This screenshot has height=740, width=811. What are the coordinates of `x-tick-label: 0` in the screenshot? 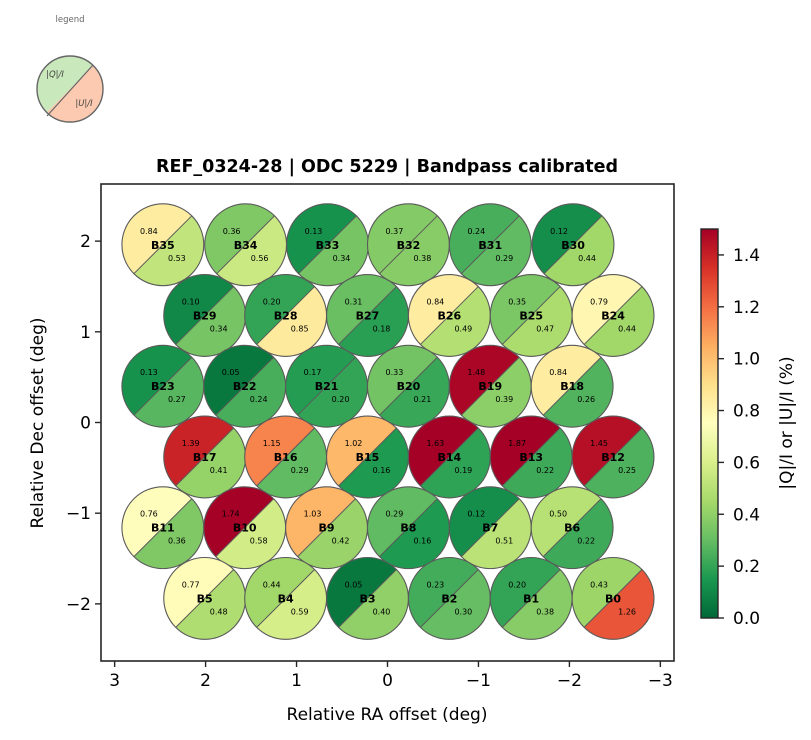 It's located at (387, 681).